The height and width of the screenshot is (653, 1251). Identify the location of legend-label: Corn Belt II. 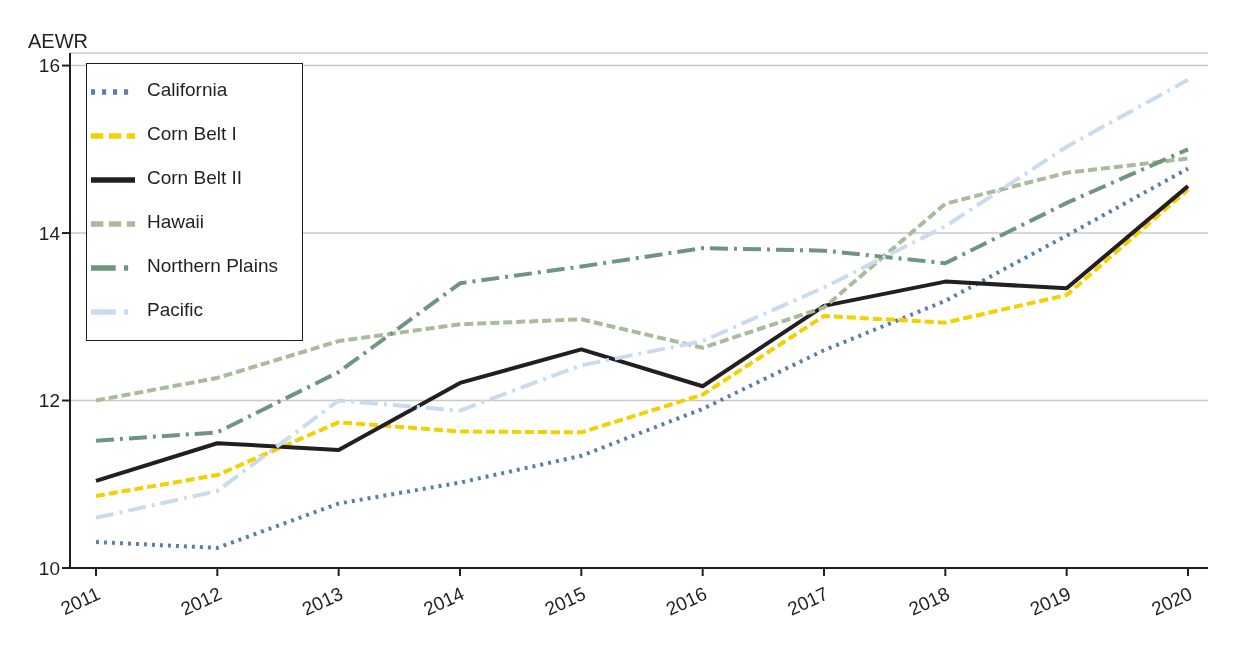
(195, 178).